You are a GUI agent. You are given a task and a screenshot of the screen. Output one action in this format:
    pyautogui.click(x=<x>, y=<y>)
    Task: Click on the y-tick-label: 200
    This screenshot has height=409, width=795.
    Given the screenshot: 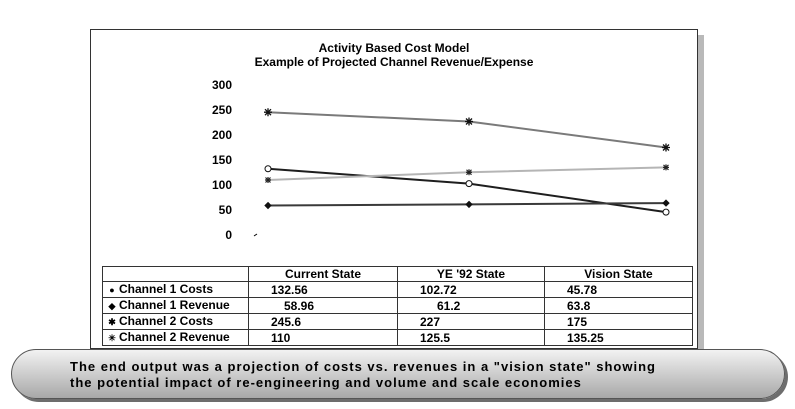 What is the action you would take?
    pyautogui.click(x=222, y=135)
    